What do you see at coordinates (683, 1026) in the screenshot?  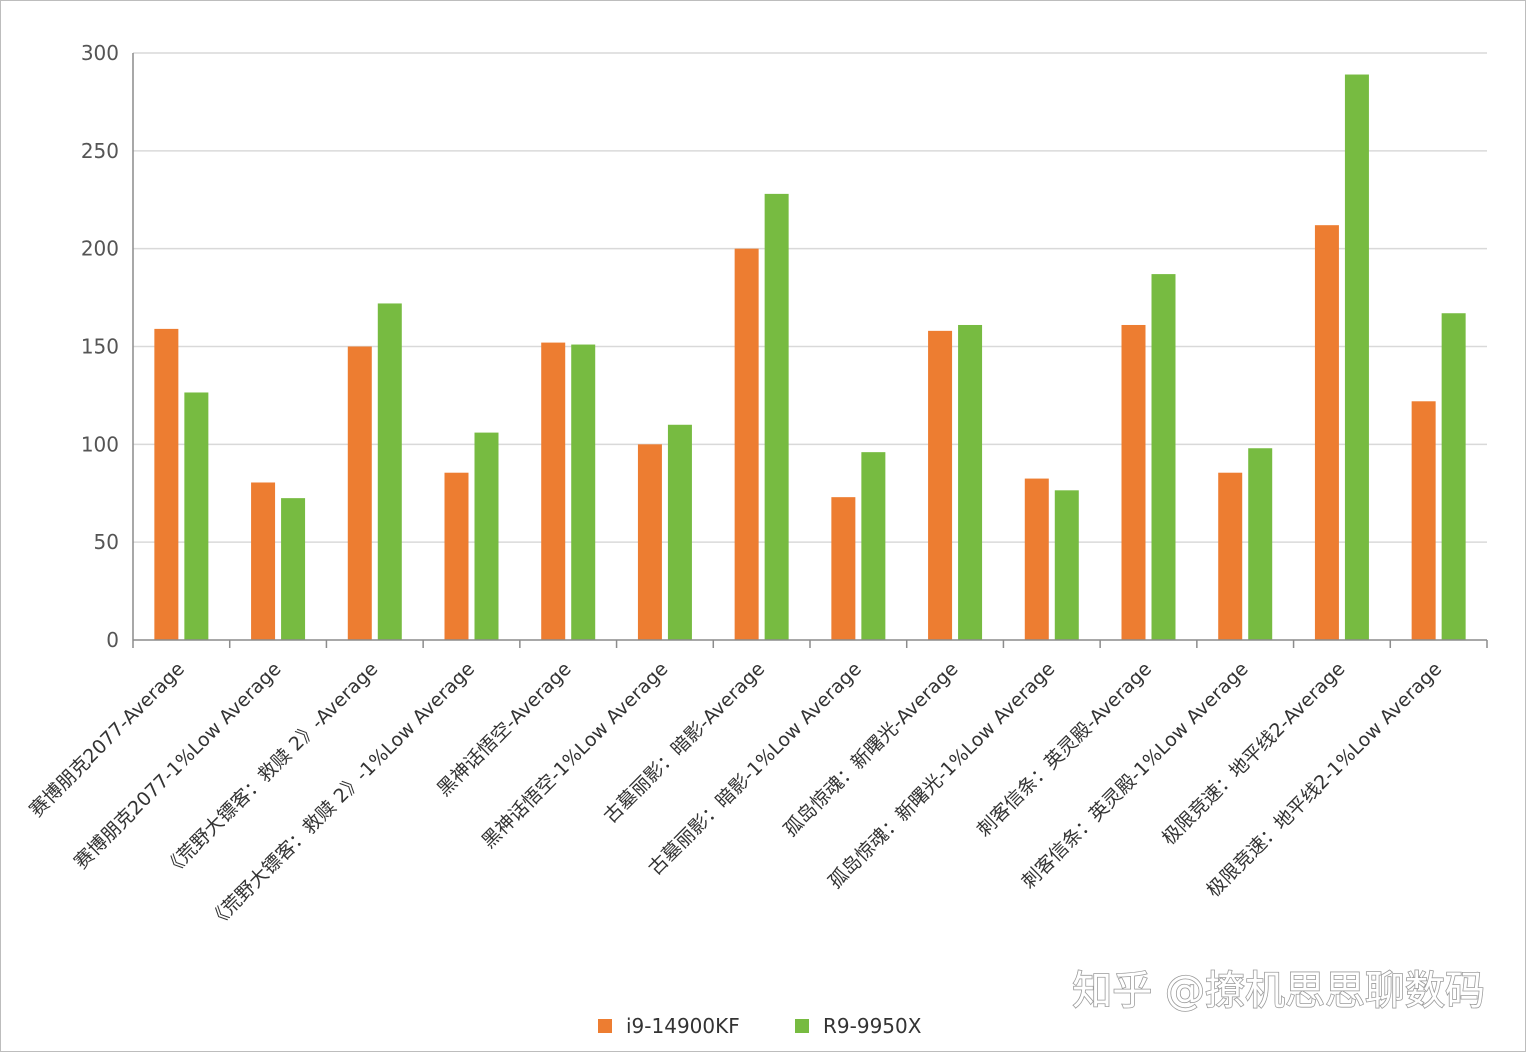 I see `legend-label: i9-14900KF` at bounding box center [683, 1026].